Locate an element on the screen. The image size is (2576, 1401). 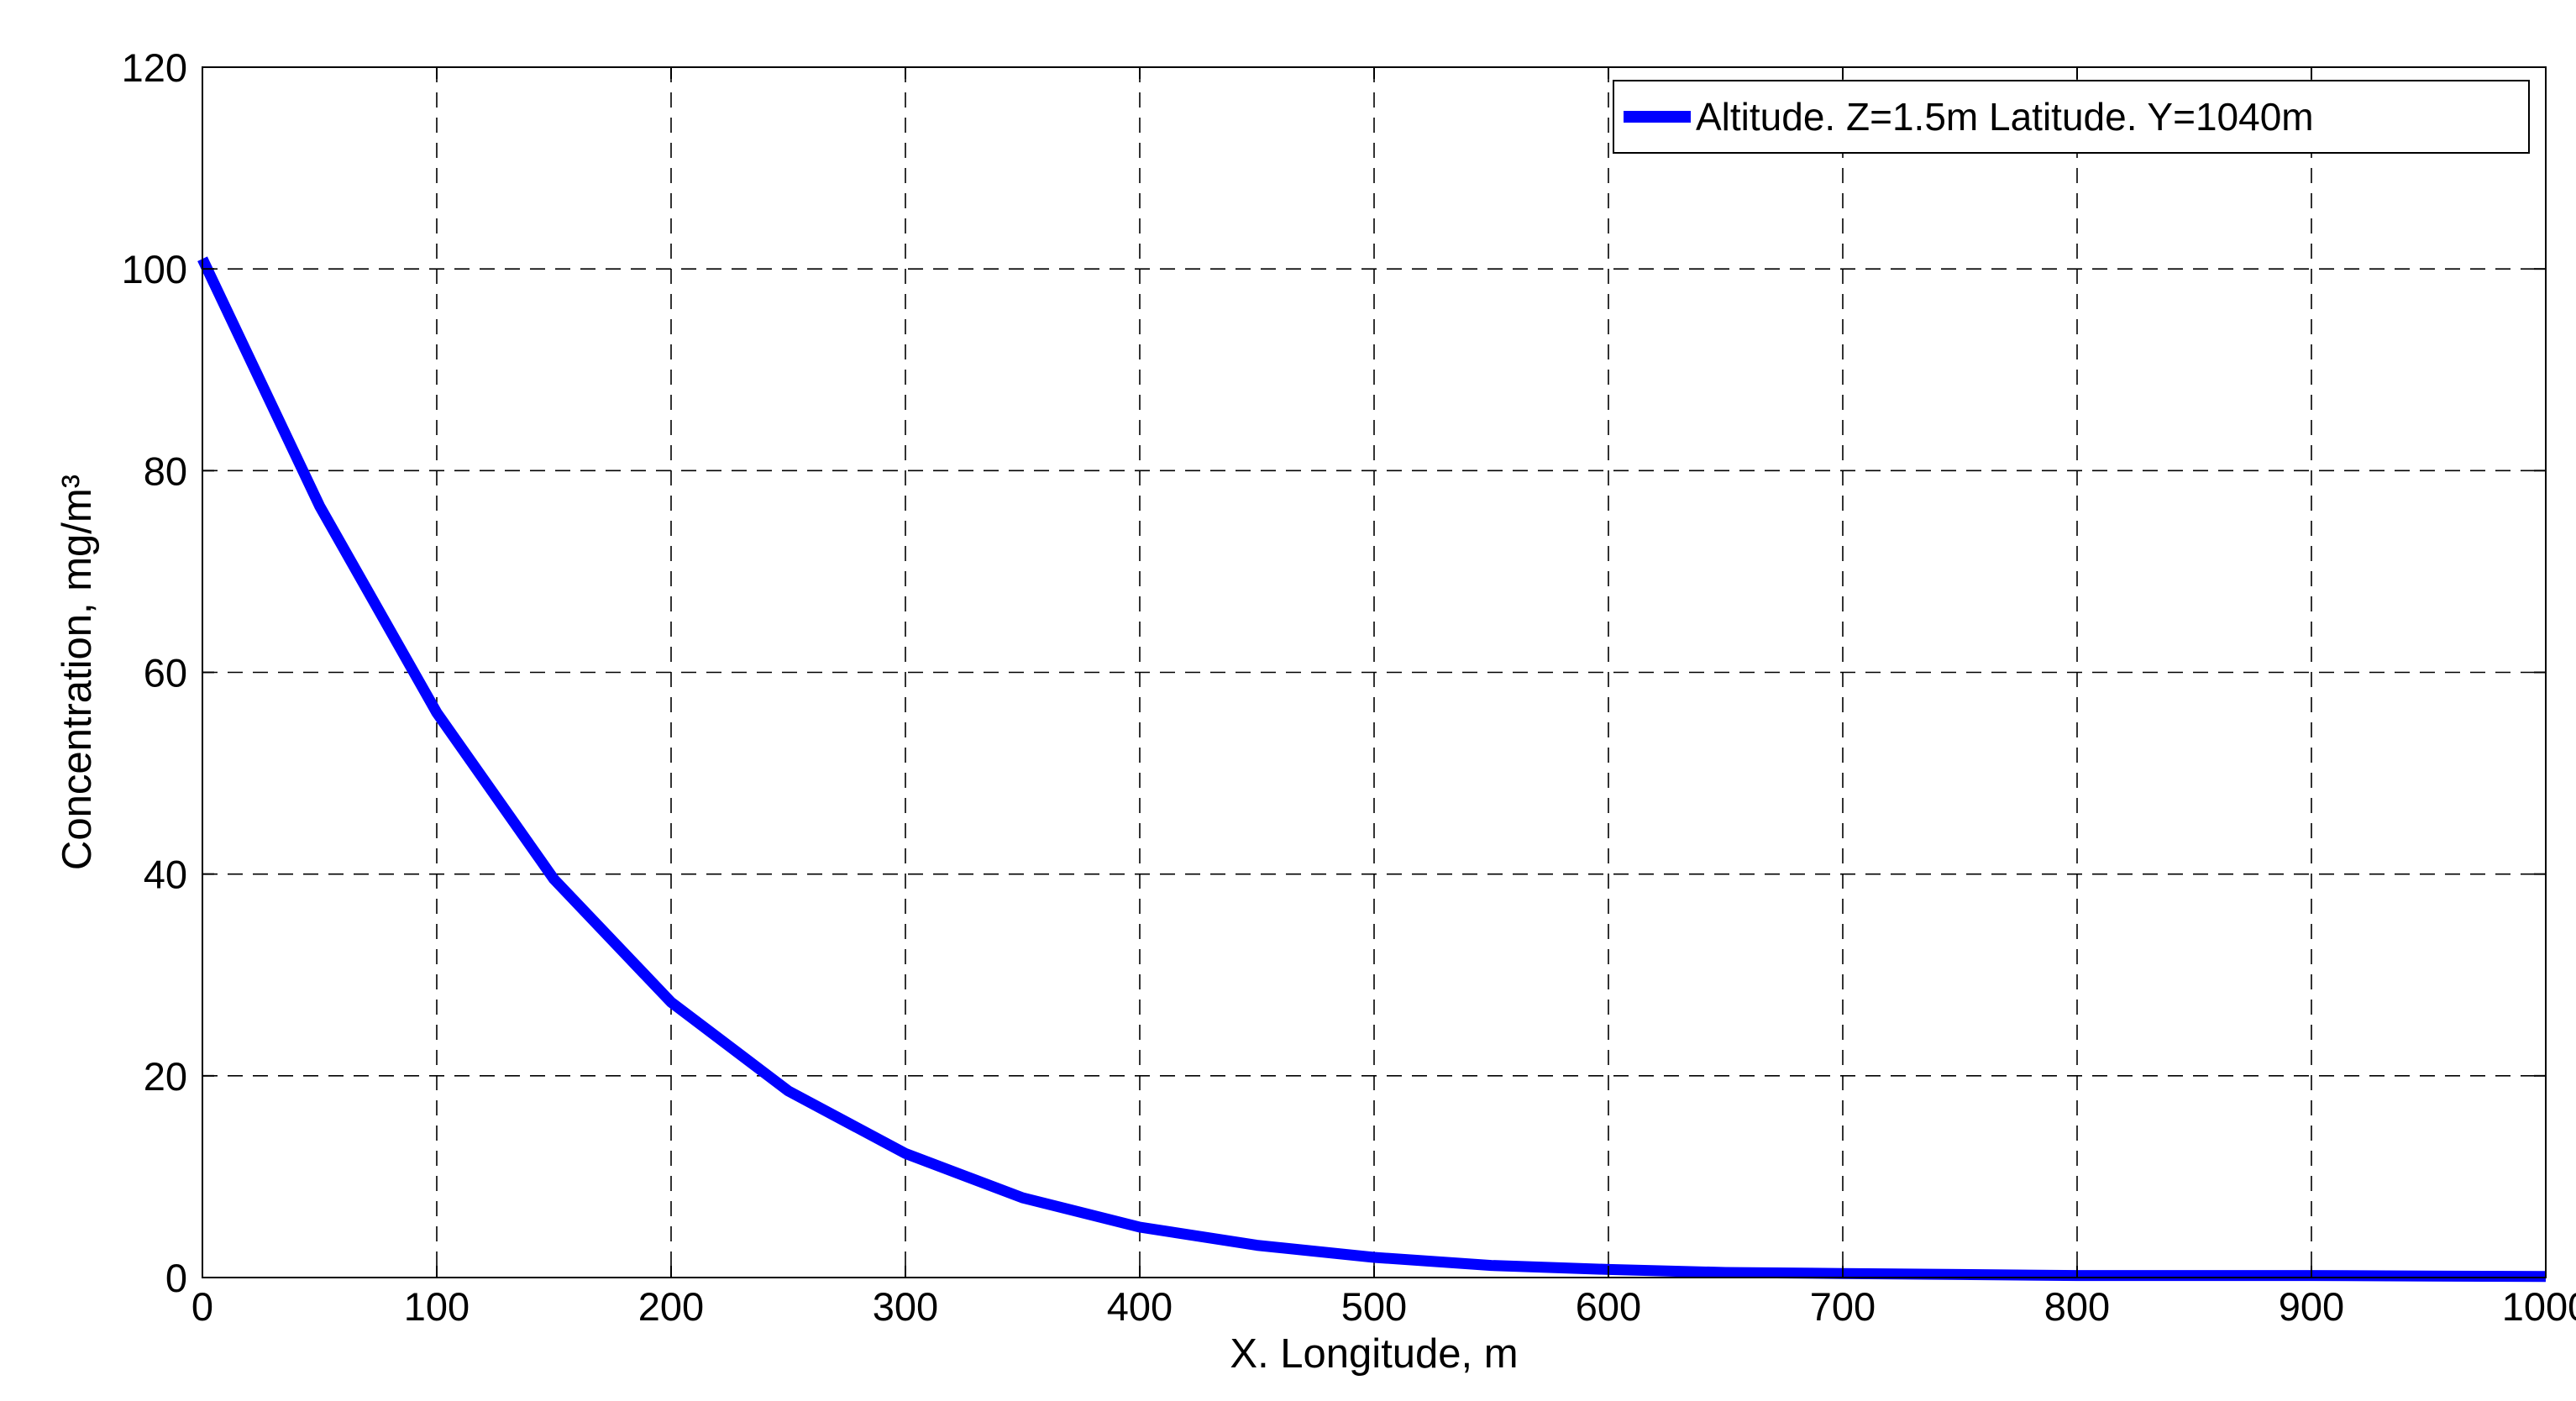
y-tick-label: 100 is located at coordinates (154, 269).